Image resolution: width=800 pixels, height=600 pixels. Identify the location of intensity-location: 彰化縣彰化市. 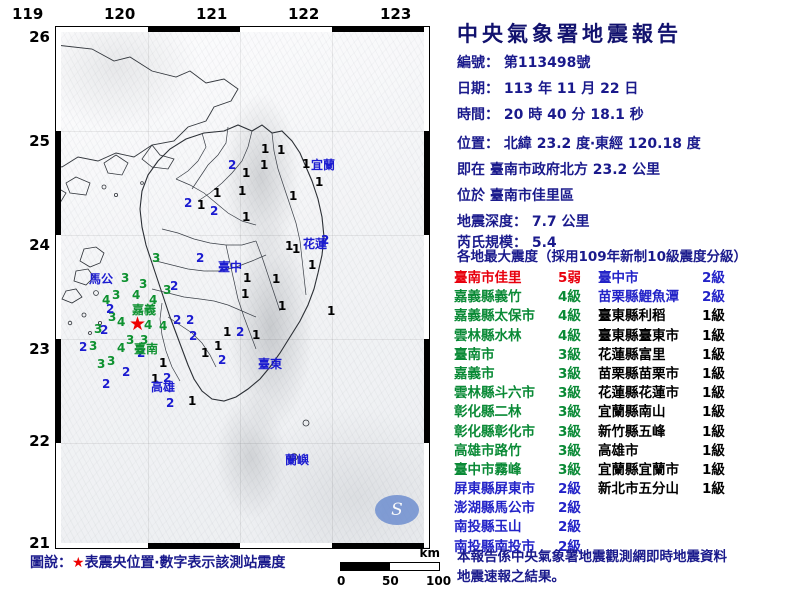
(494, 431).